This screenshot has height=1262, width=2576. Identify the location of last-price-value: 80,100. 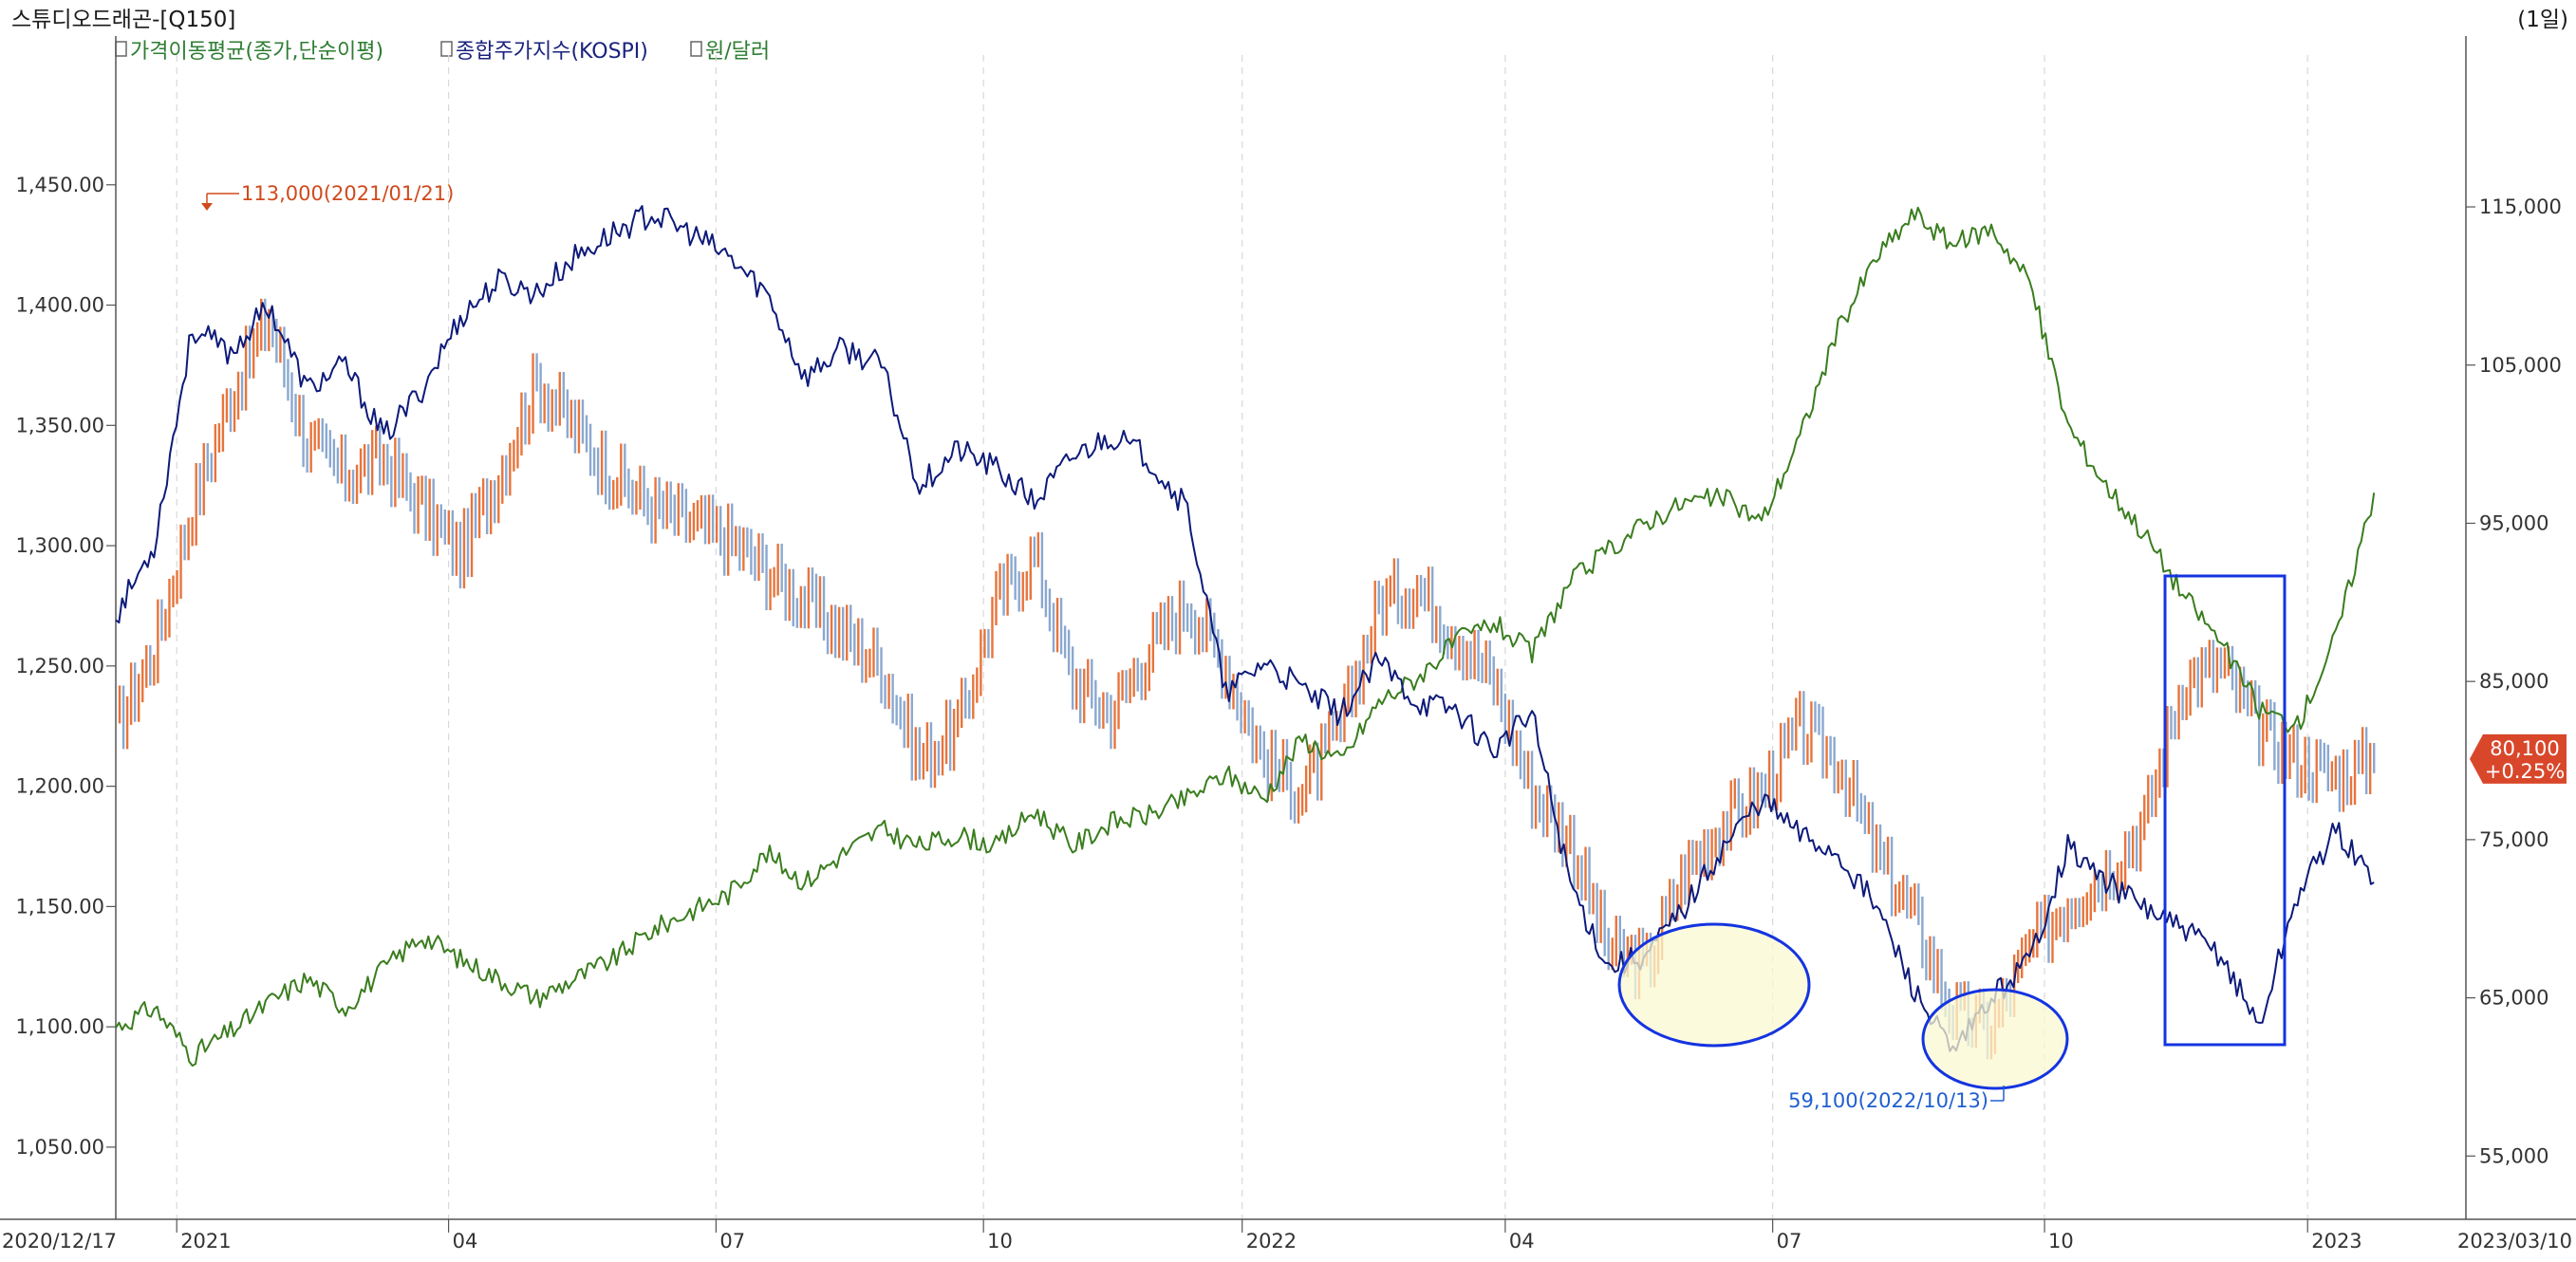
(2524, 748).